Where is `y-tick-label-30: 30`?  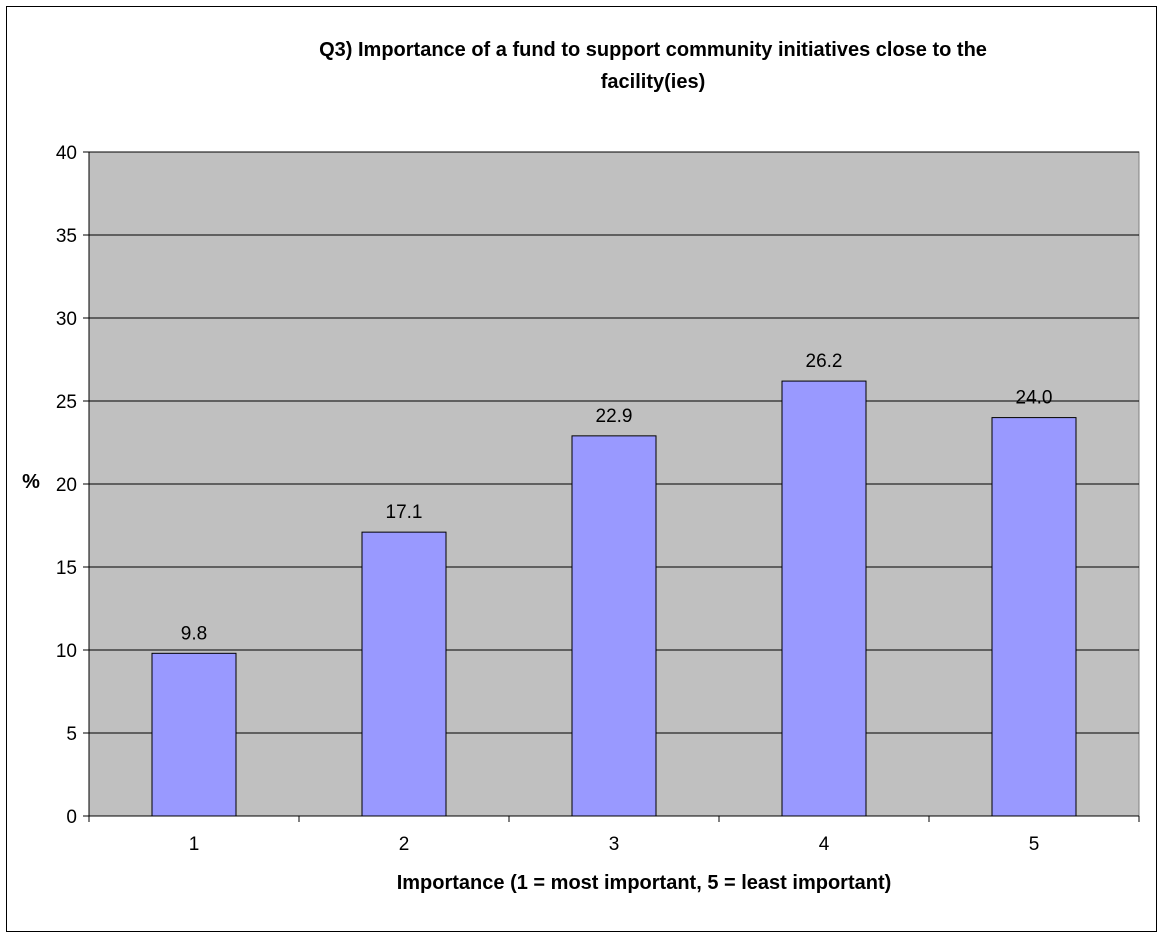
y-tick-label-30: 30 is located at coordinates (66, 319).